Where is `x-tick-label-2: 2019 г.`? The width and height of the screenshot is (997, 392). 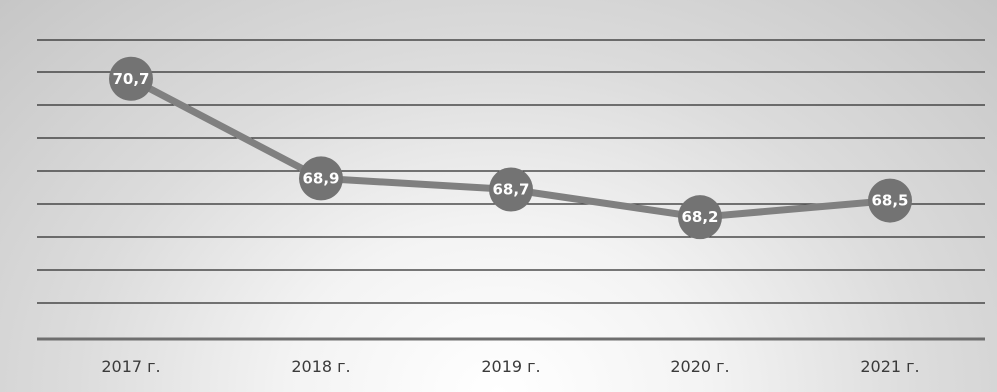 x-tick-label-2: 2019 г. is located at coordinates (510, 366).